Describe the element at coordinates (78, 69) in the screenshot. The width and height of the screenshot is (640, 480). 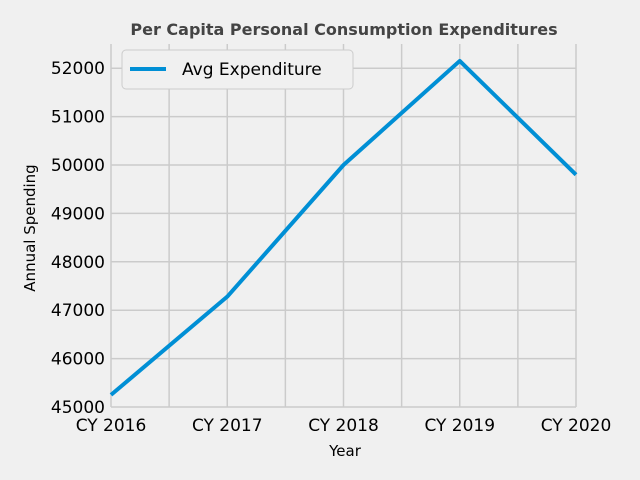
I see `y-tick-label: 52000` at that location.